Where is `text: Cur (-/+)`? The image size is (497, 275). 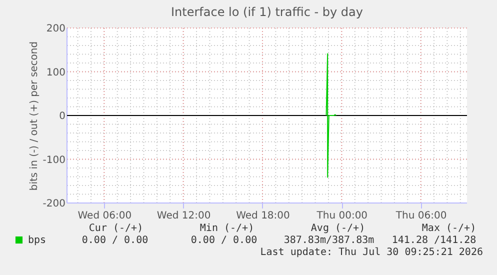
text: Cur (-/+) is located at coordinates (116, 228).